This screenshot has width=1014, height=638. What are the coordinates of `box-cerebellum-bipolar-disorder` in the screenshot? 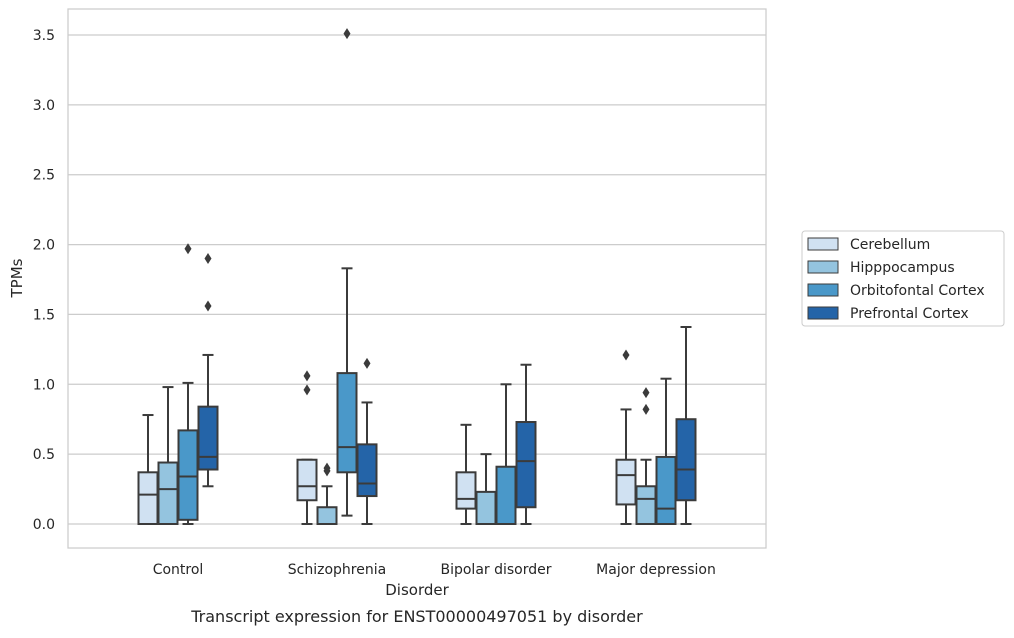 It's located at (466, 474).